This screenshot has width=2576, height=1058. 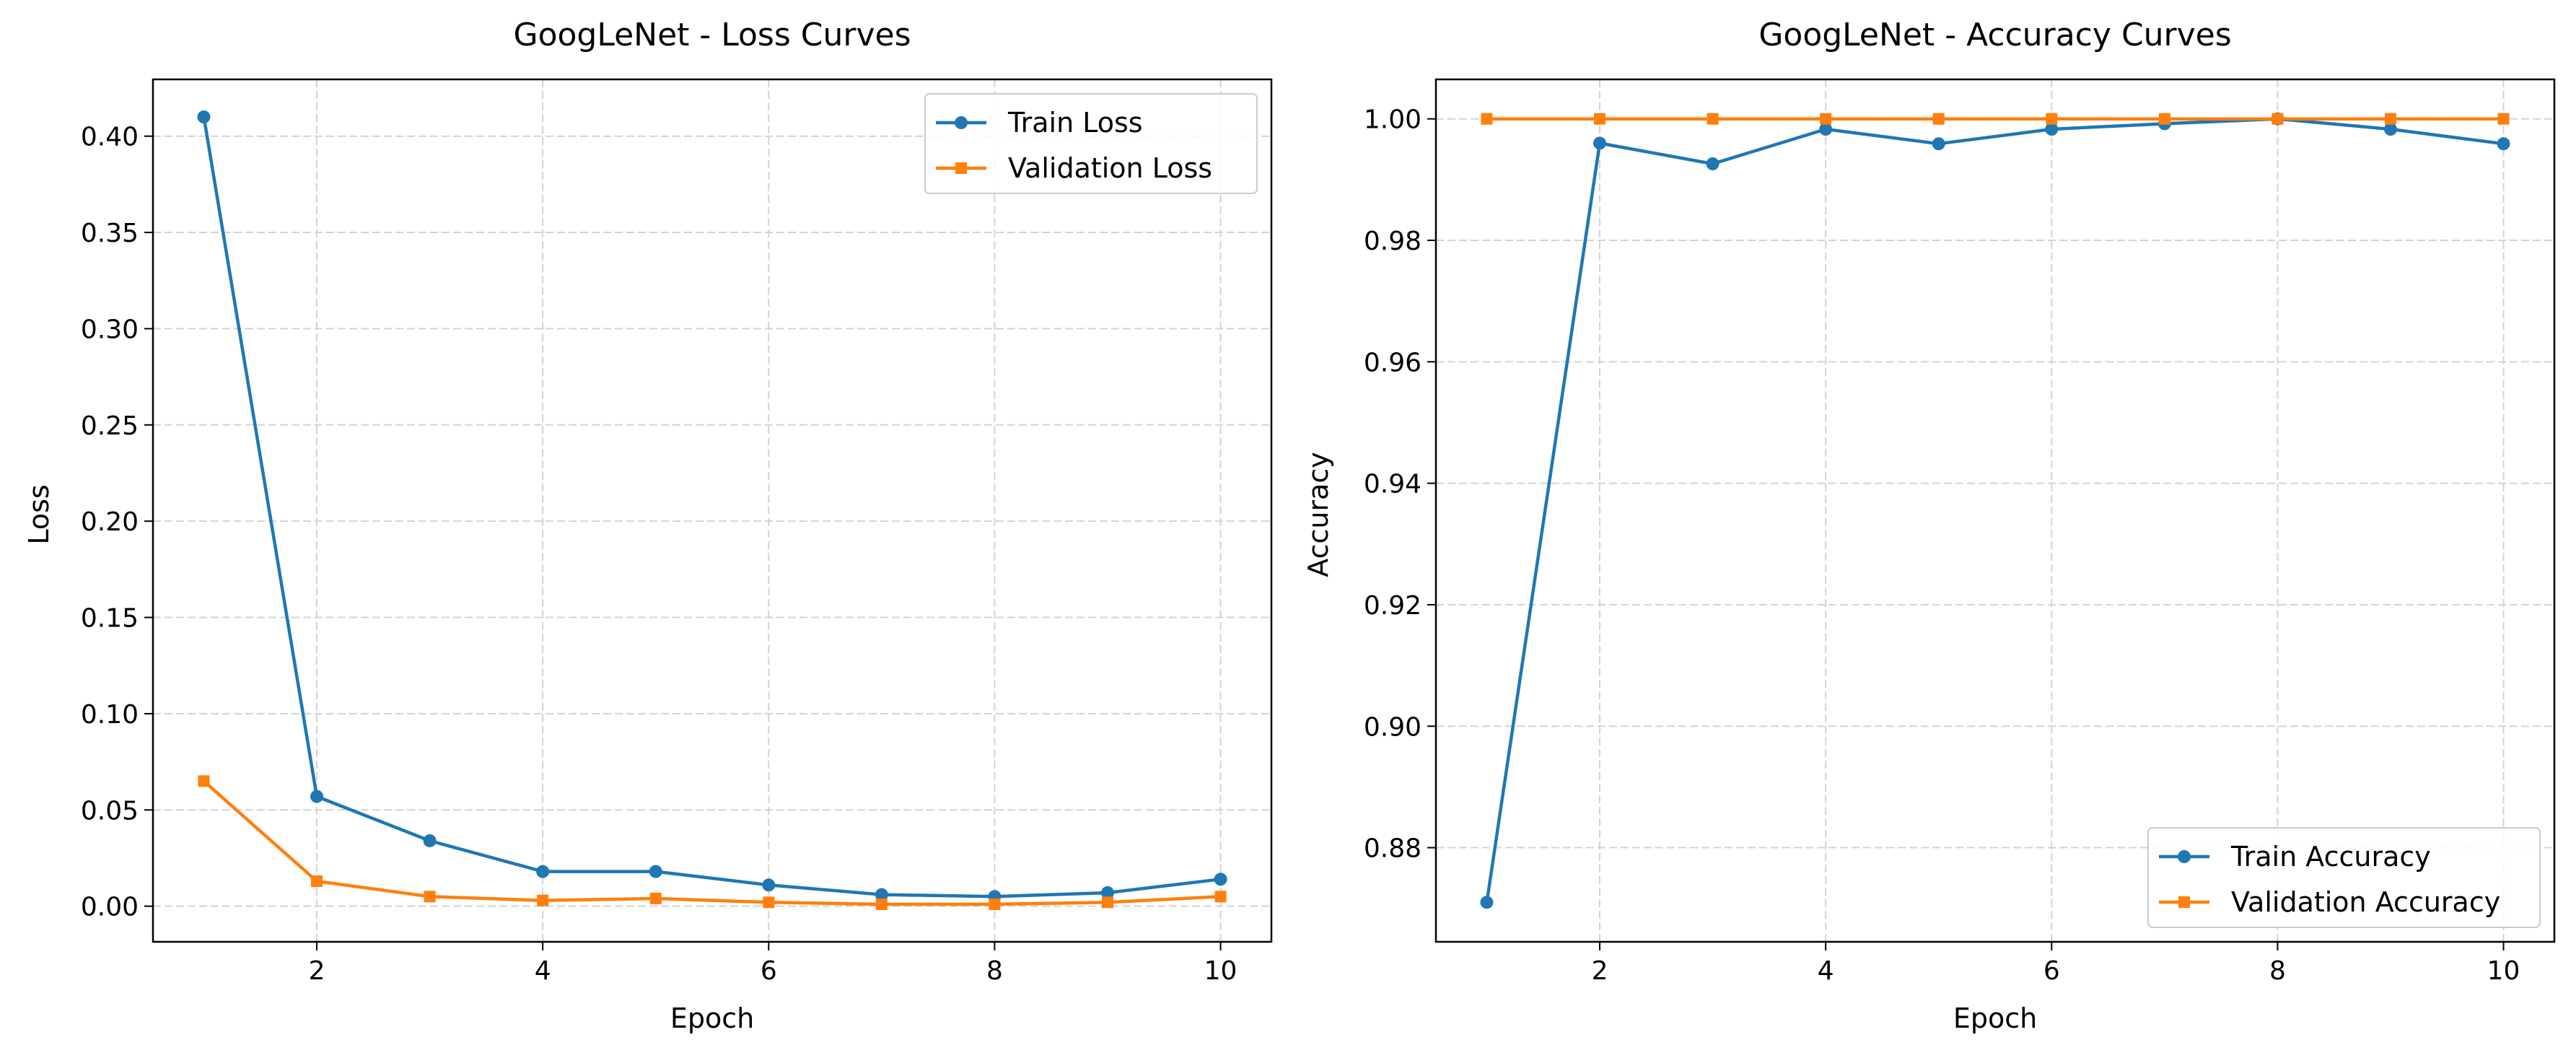 What do you see at coordinates (2277, 971) in the screenshot?
I see `accuracy-x-tick-label: 8` at bounding box center [2277, 971].